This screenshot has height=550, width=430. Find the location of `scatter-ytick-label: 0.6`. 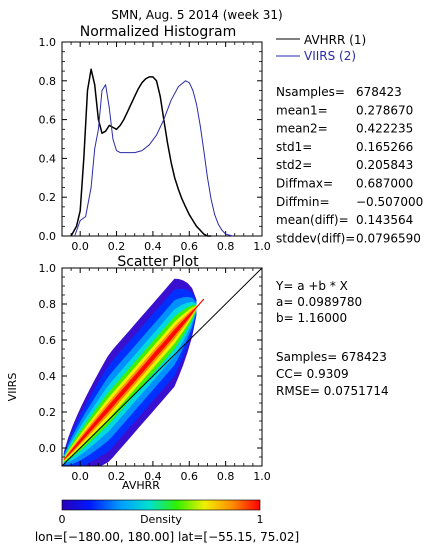

scatter-ytick-label: 0.6 is located at coordinates (48, 340).